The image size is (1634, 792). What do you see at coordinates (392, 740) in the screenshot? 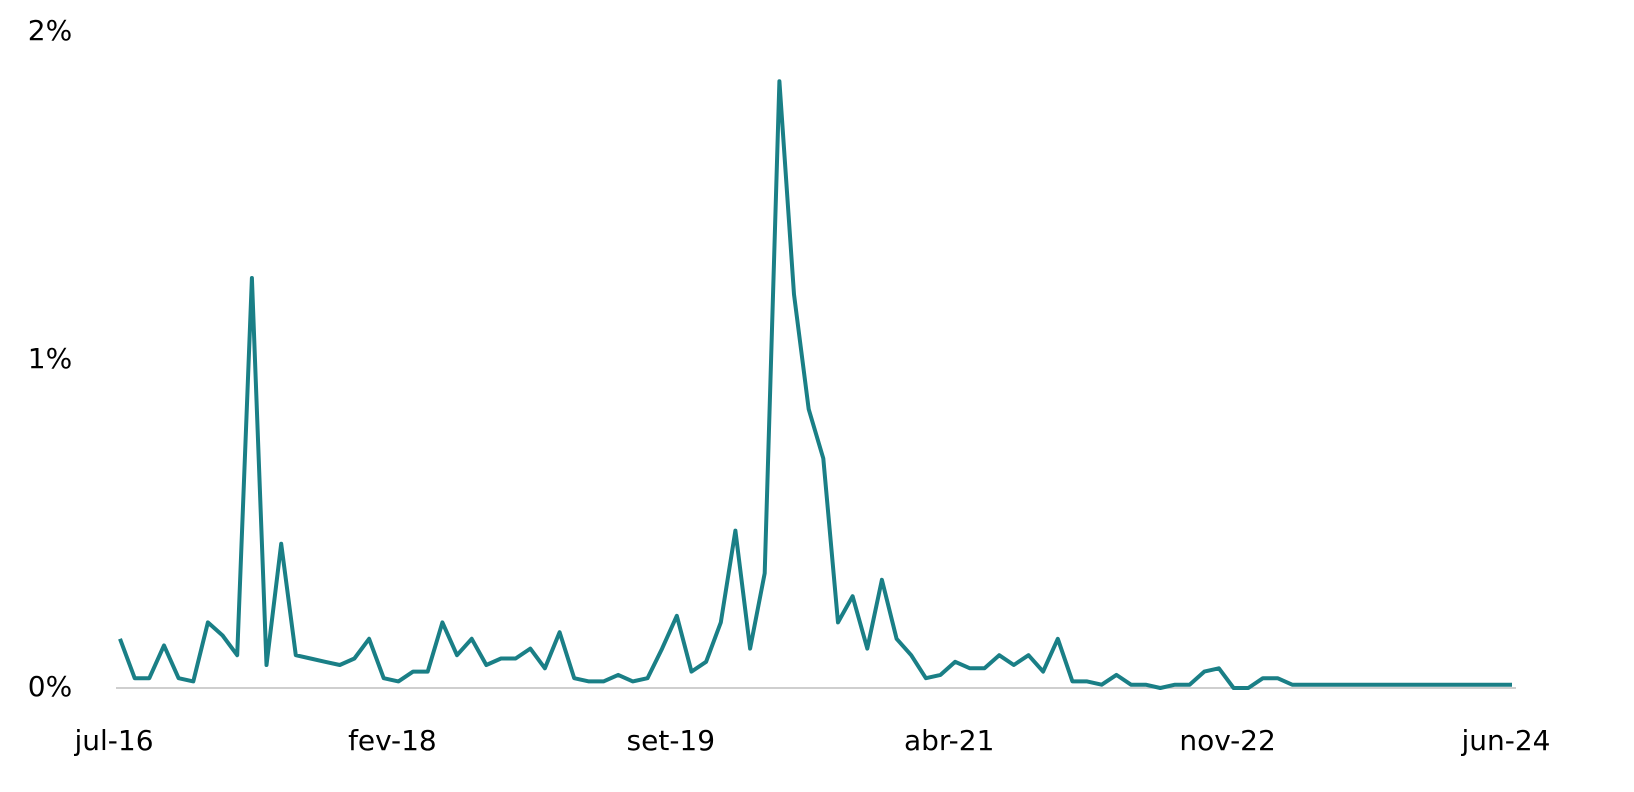
I see `x-tick-label: fev-18` at bounding box center [392, 740].